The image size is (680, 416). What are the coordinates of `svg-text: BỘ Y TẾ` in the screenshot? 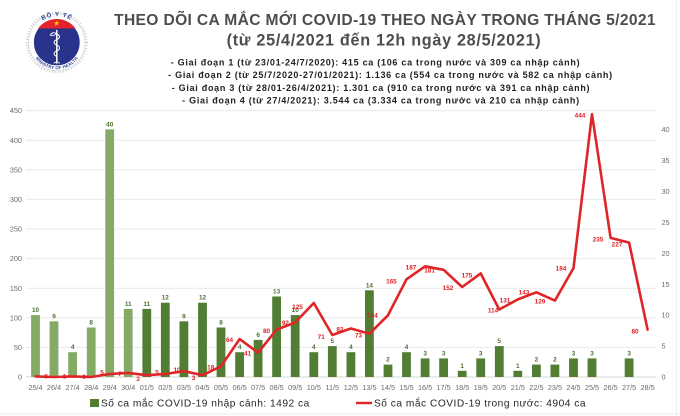 It's located at (57, 17).